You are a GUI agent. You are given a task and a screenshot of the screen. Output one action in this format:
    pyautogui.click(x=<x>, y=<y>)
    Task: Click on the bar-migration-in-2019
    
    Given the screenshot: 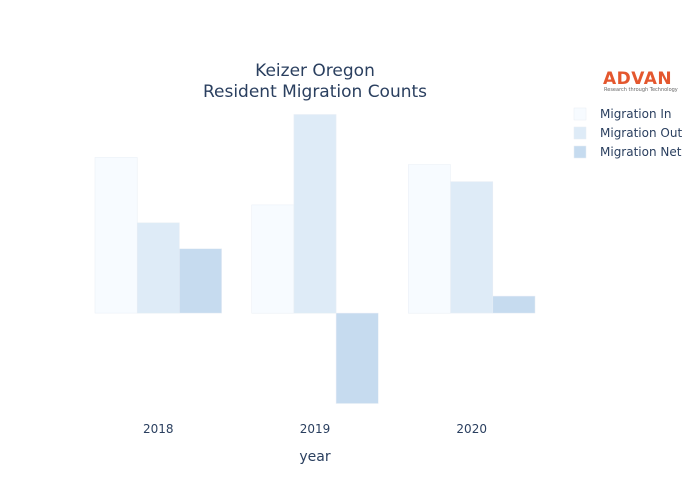 What is the action you would take?
    pyautogui.click(x=273, y=259)
    